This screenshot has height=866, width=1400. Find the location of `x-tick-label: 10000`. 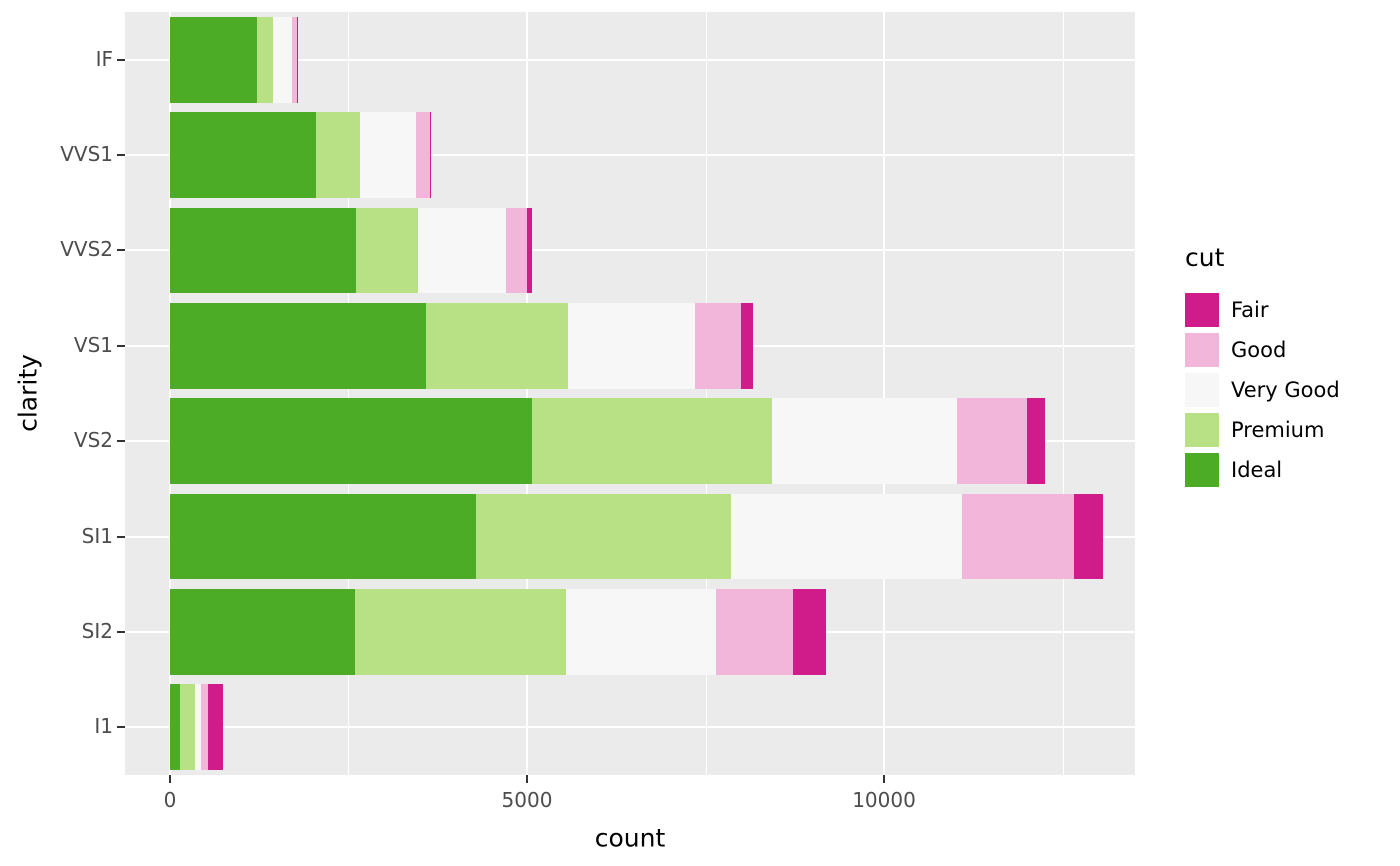

x-tick-label: 10000 is located at coordinates (884, 800).